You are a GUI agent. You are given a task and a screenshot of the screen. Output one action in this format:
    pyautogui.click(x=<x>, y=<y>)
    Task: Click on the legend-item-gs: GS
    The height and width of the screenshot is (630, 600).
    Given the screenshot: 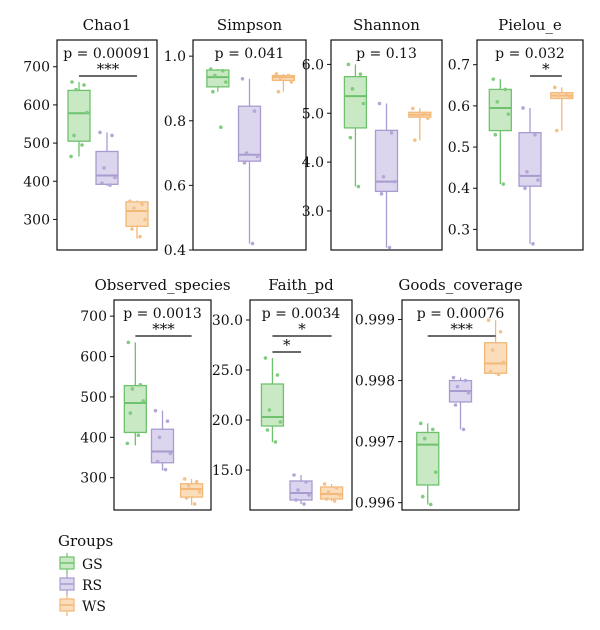 What is the action you would take?
    pyautogui.click(x=81, y=563)
    